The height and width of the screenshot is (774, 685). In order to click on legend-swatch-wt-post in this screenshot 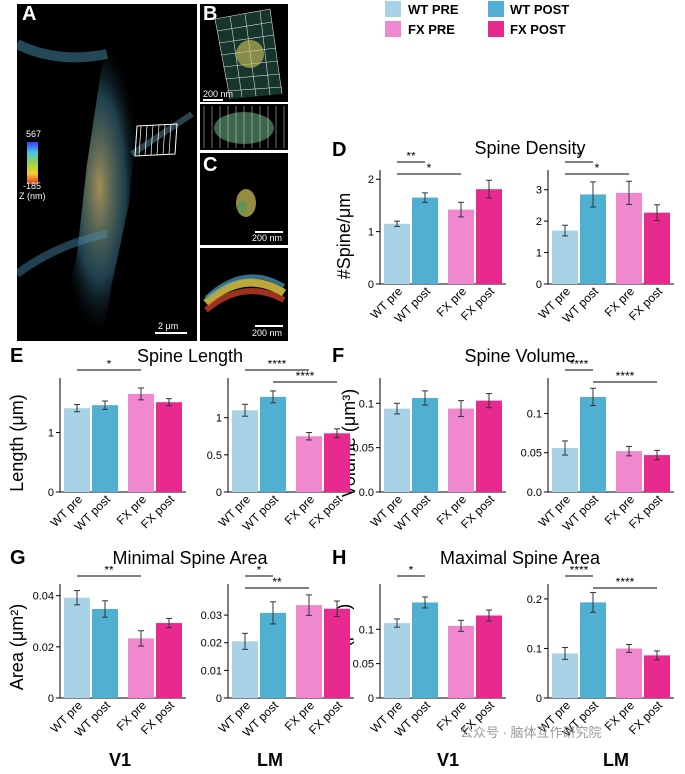, I will do `click(496, 9)`.